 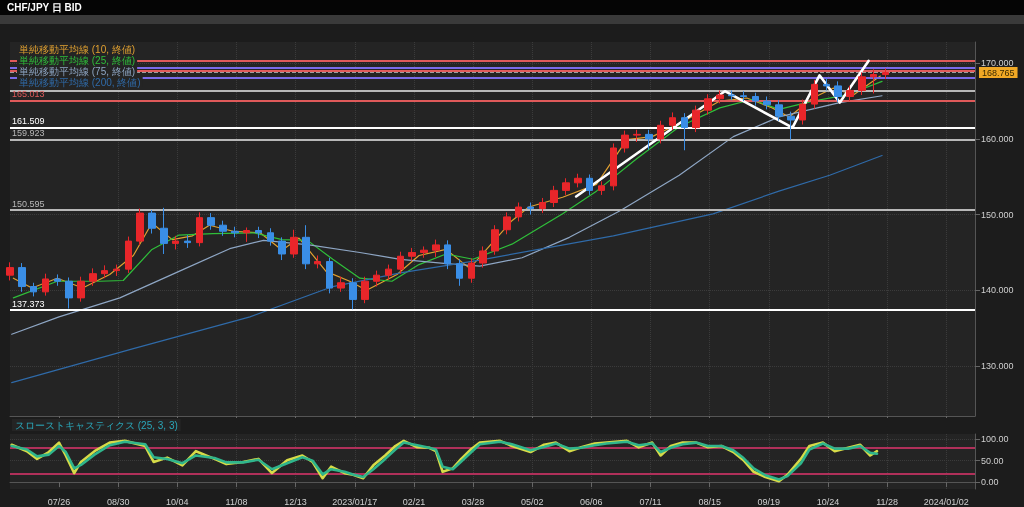 What do you see at coordinates (77, 71) in the screenshot?
I see `text: 単純移動平均線 (75, 終値)` at bounding box center [77, 71].